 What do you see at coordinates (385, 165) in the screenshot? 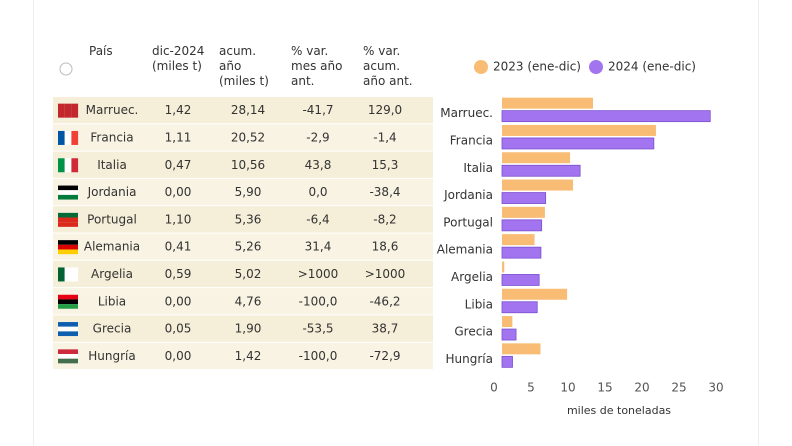
I see `table-cell: 15,3` at bounding box center [385, 165].